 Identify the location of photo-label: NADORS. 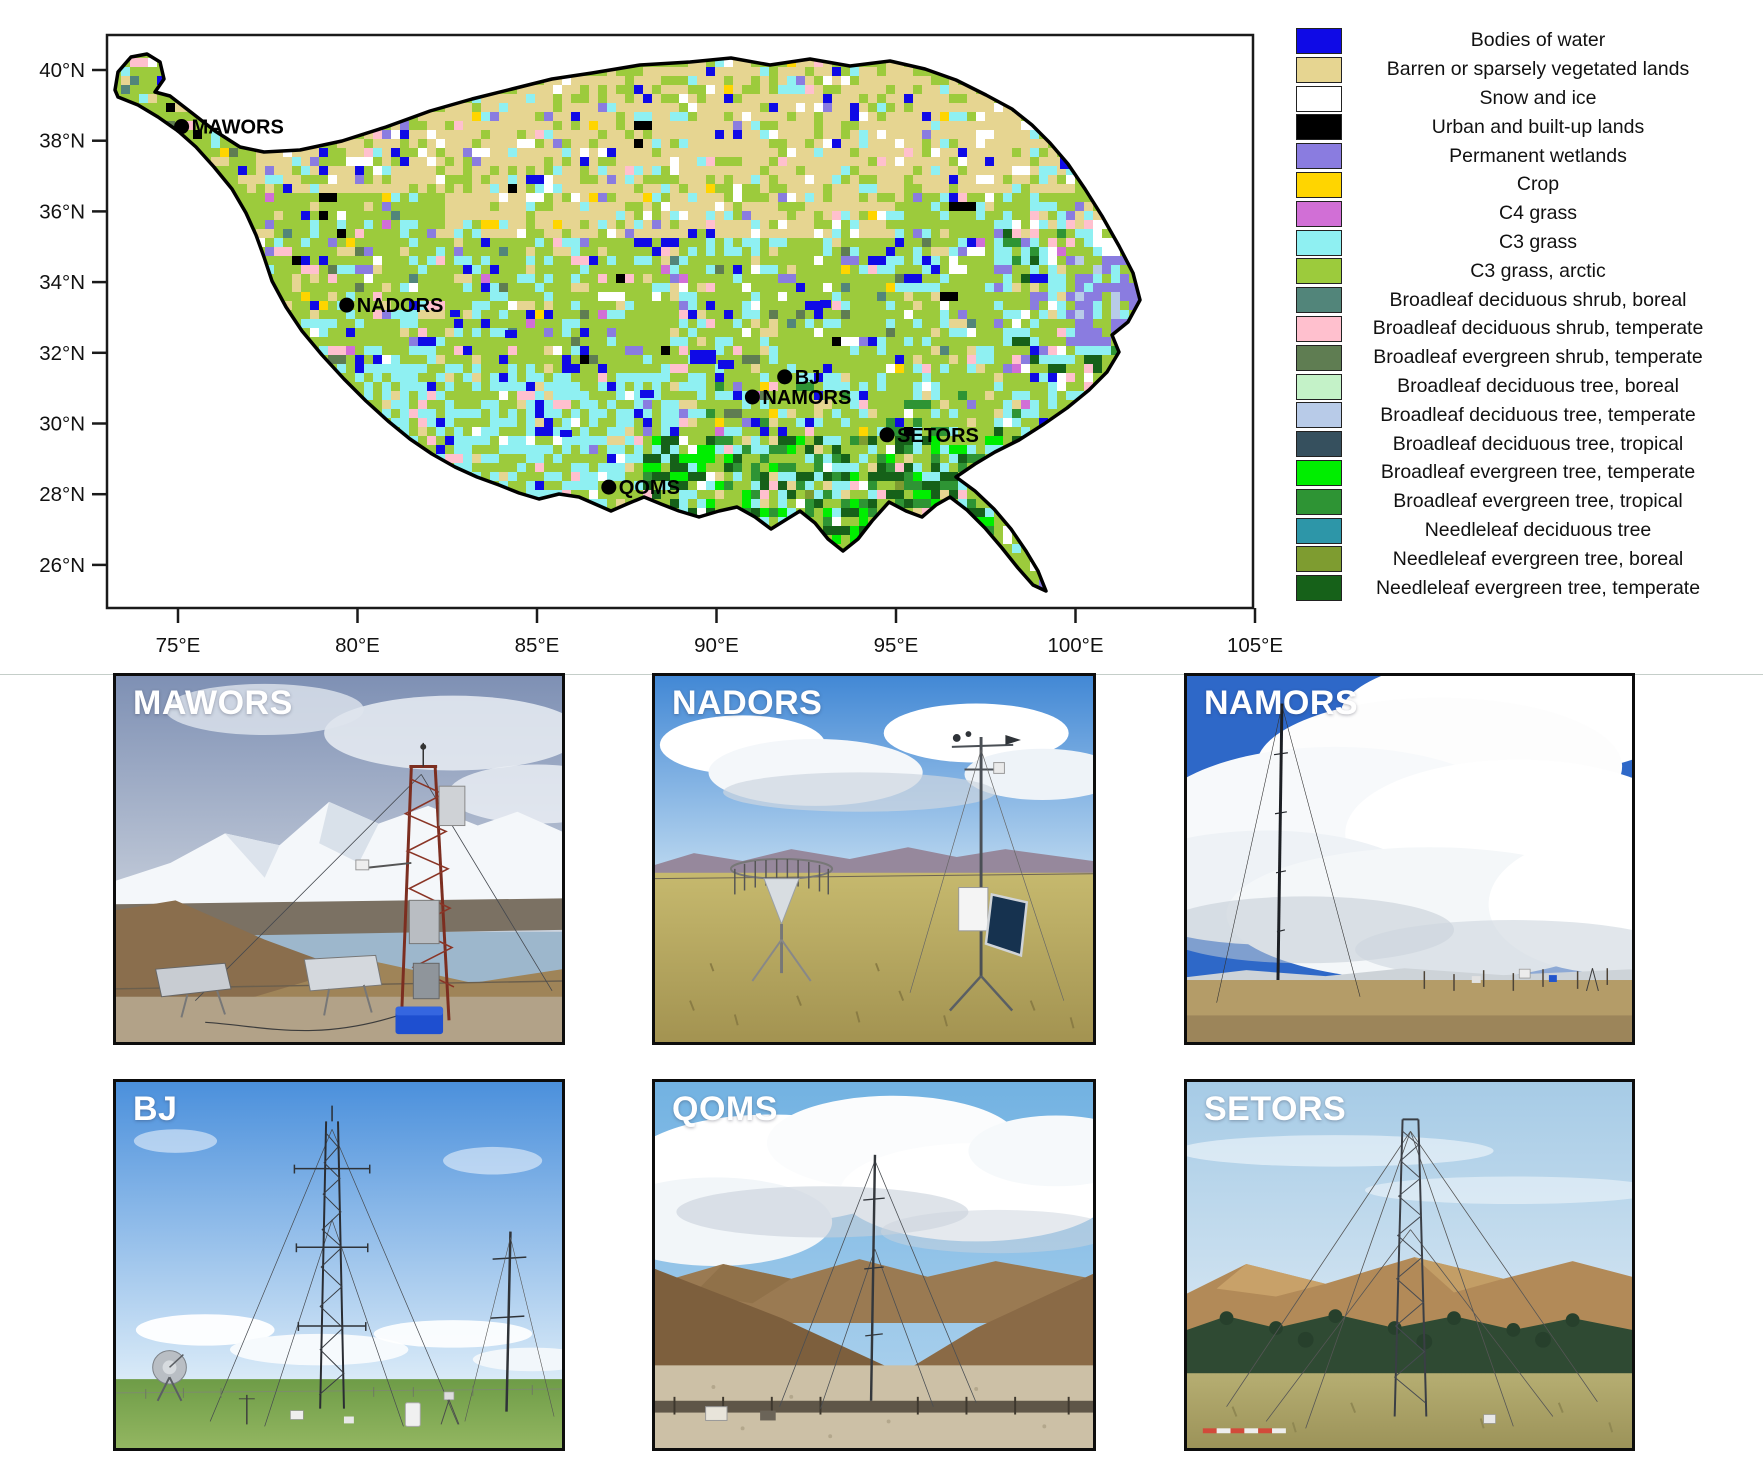
(747, 703).